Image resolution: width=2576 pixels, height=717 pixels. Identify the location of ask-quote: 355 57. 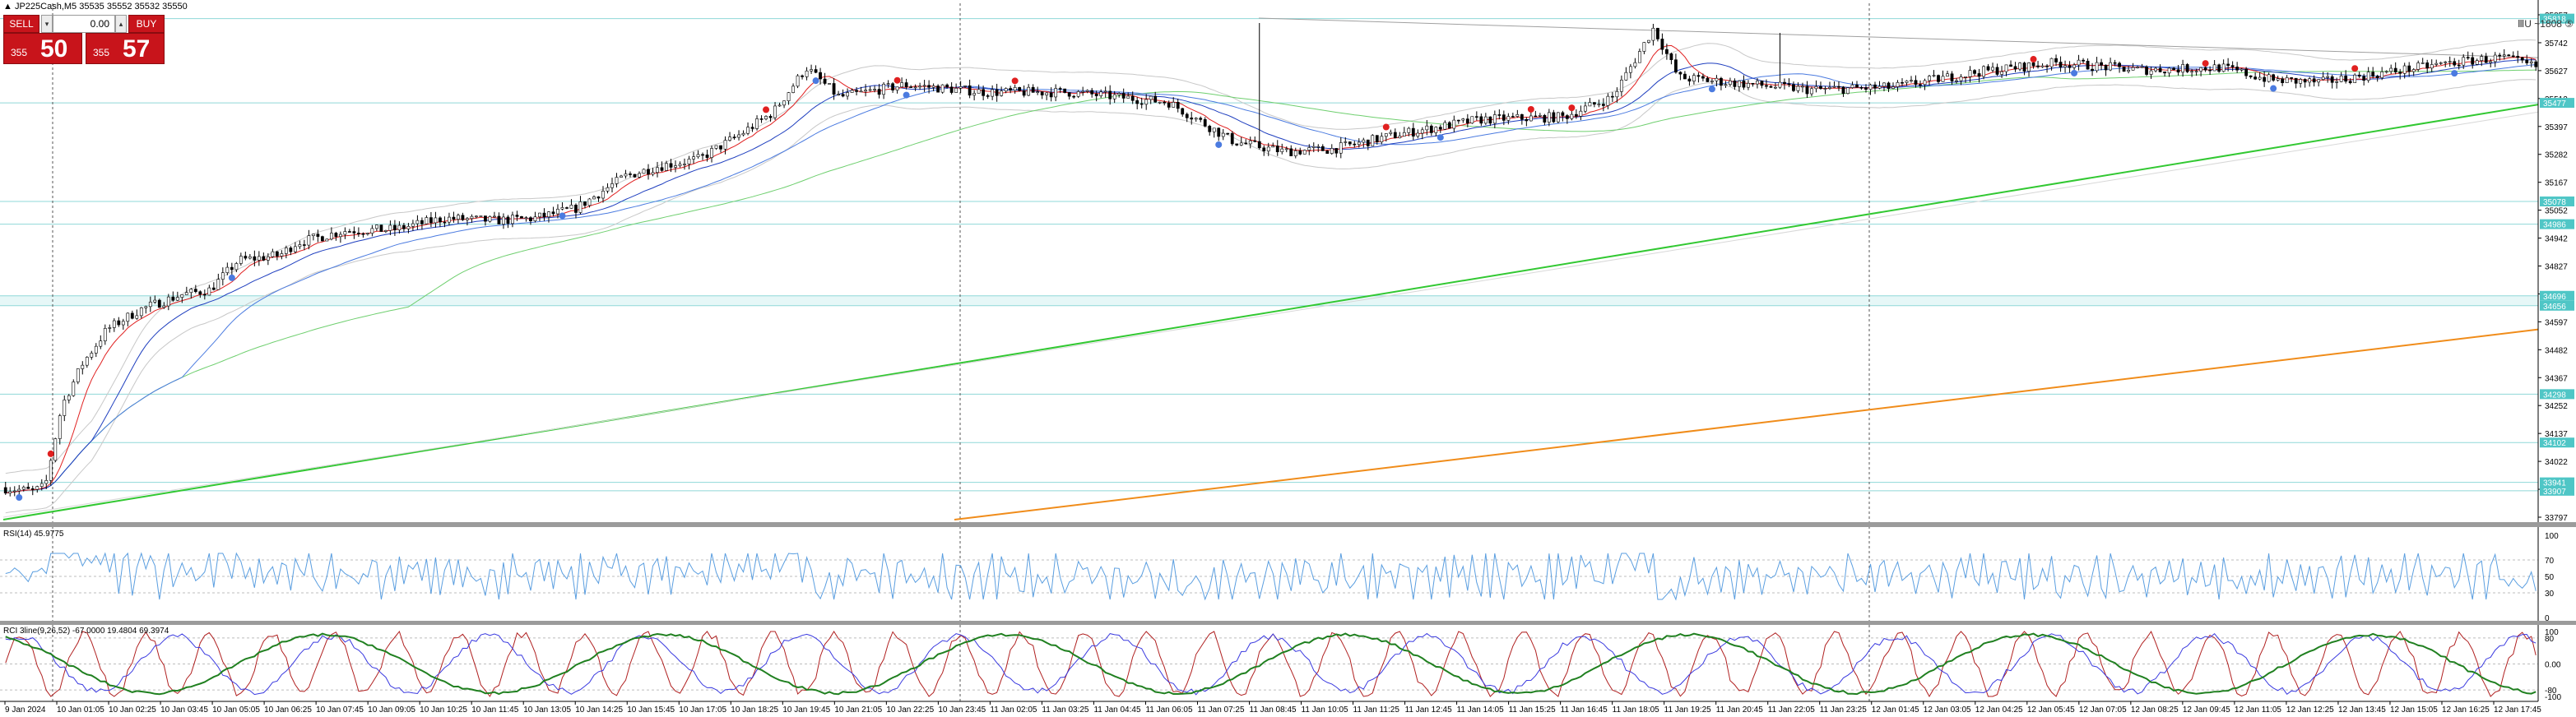
(126, 48).